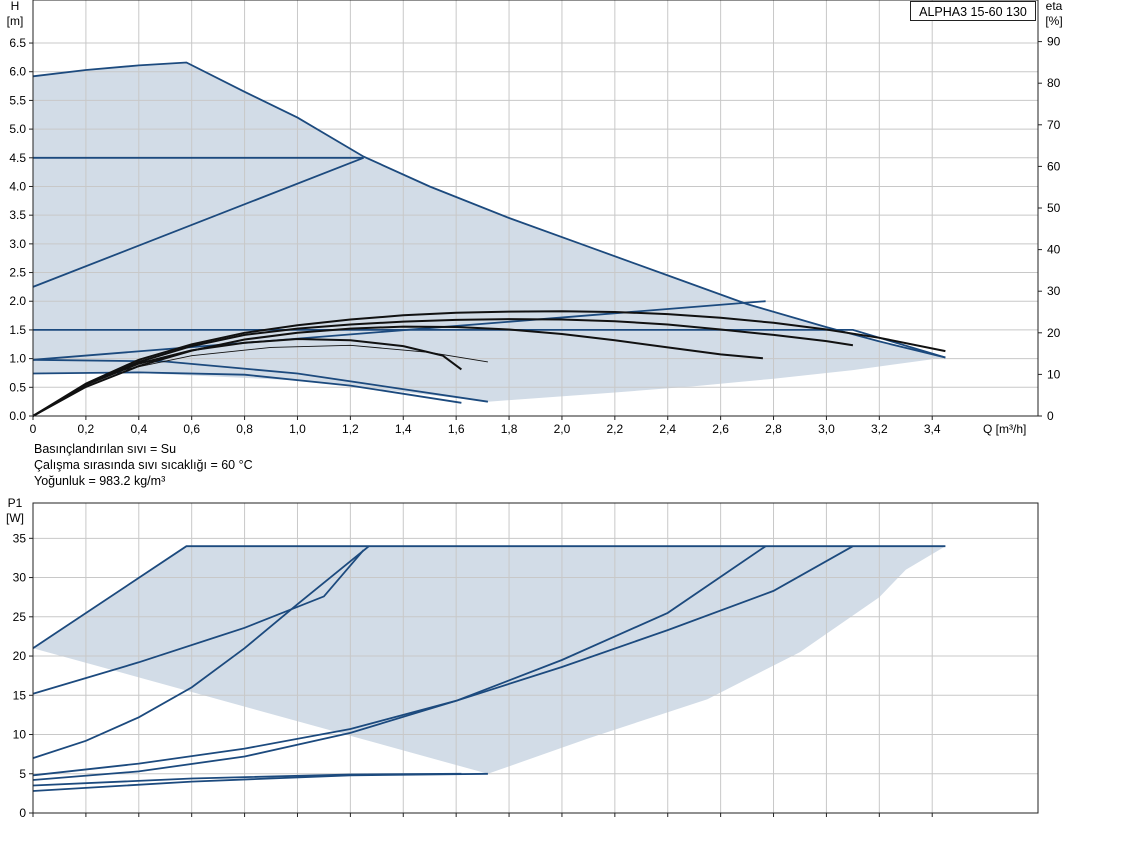 Image resolution: width=1146 pixels, height=861 pixels. I want to click on head-x-tick-label: 2,2, so click(614, 429).